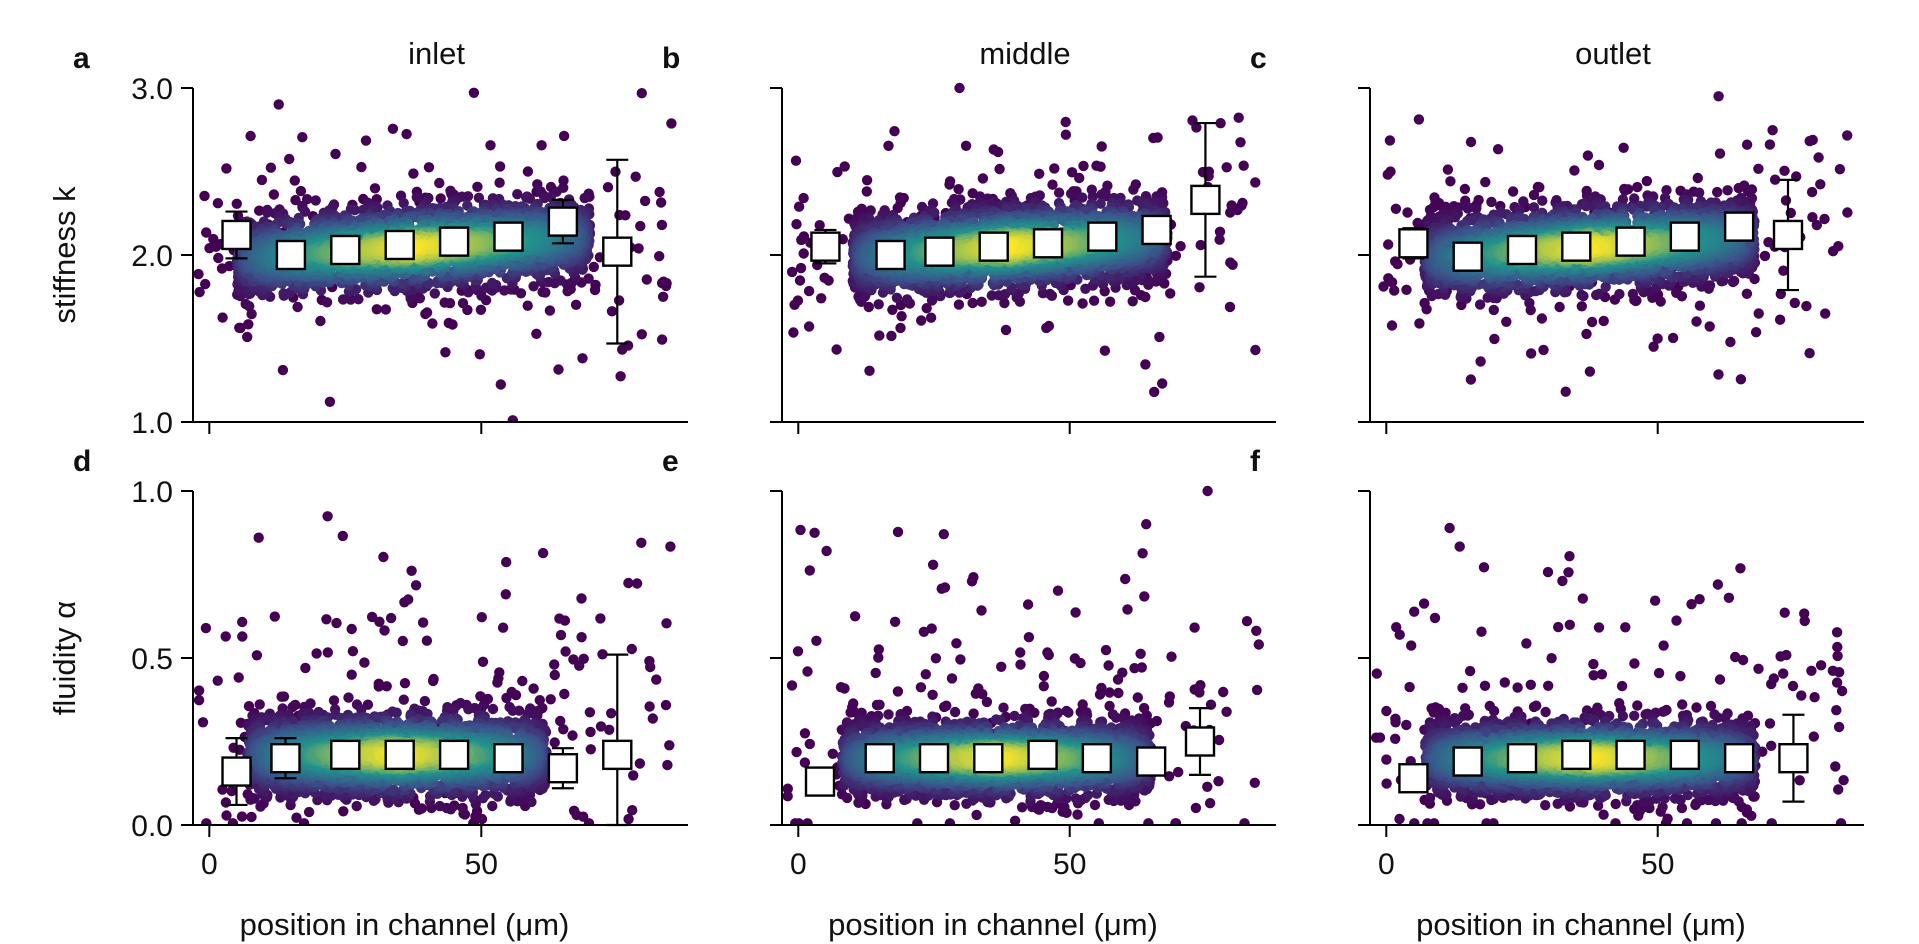  Describe the element at coordinates (670, 461) in the screenshot. I see `panel-letter: e` at that location.